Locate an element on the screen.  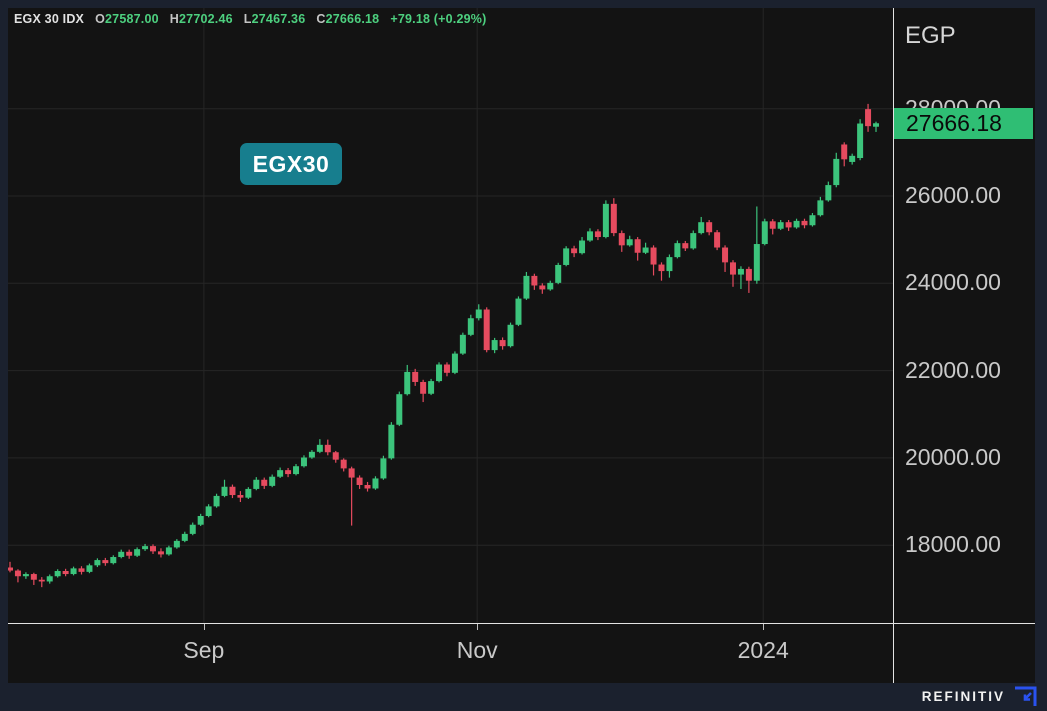
price-axis-label: 18000.00 is located at coordinates (953, 544).